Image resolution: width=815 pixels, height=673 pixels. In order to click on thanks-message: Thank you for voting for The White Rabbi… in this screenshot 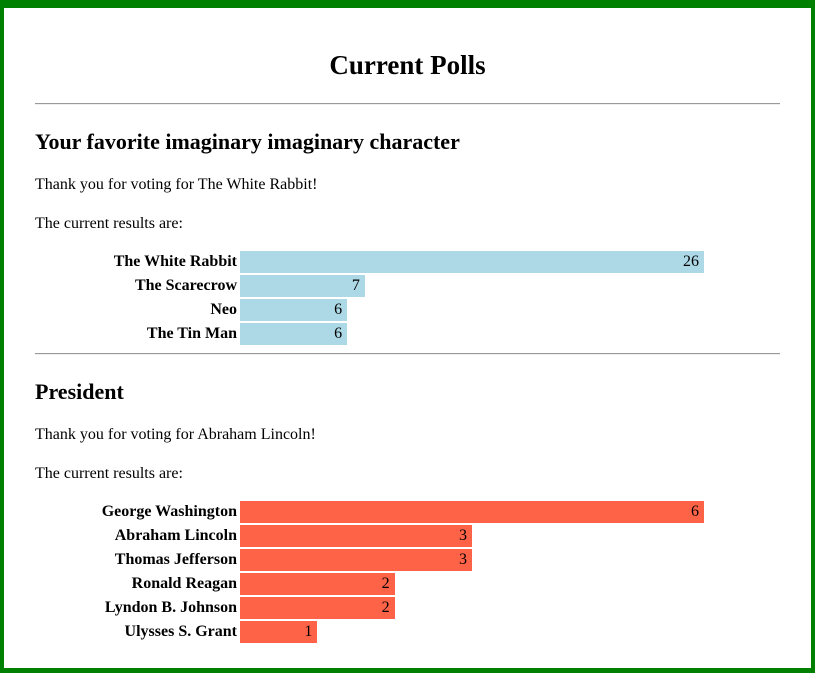, I will do `click(176, 184)`.